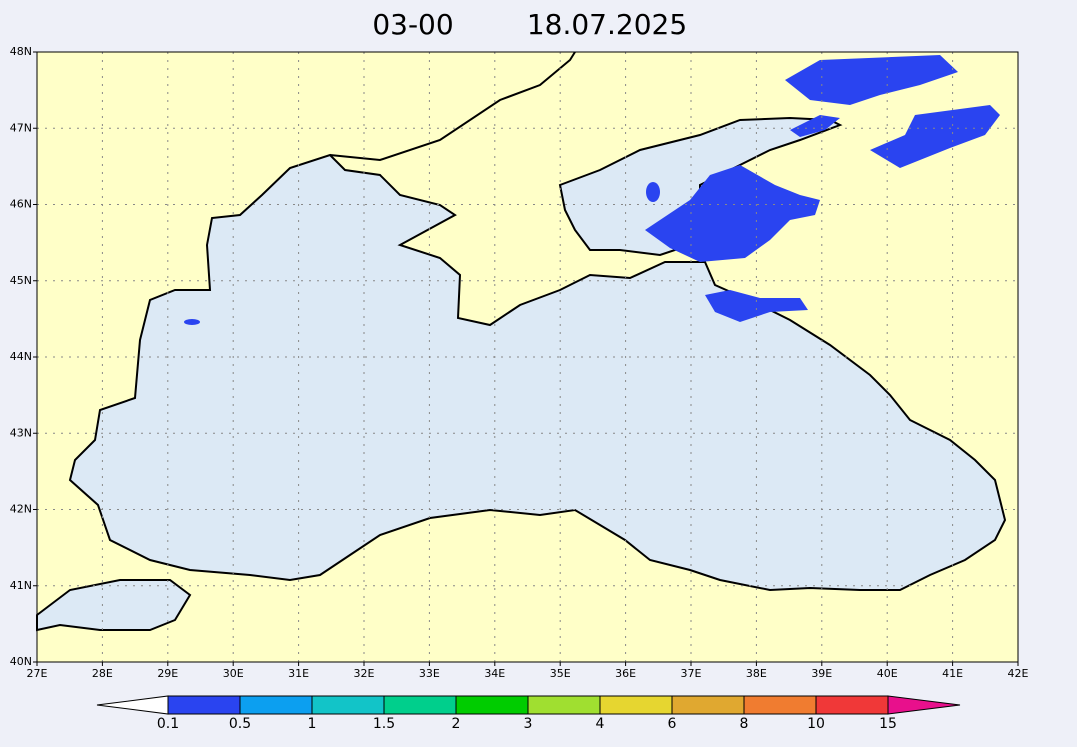 The image size is (1077, 747). Describe the element at coordinates (924, 705) in the screenshot. I see `legend-arrow-high` at that location.